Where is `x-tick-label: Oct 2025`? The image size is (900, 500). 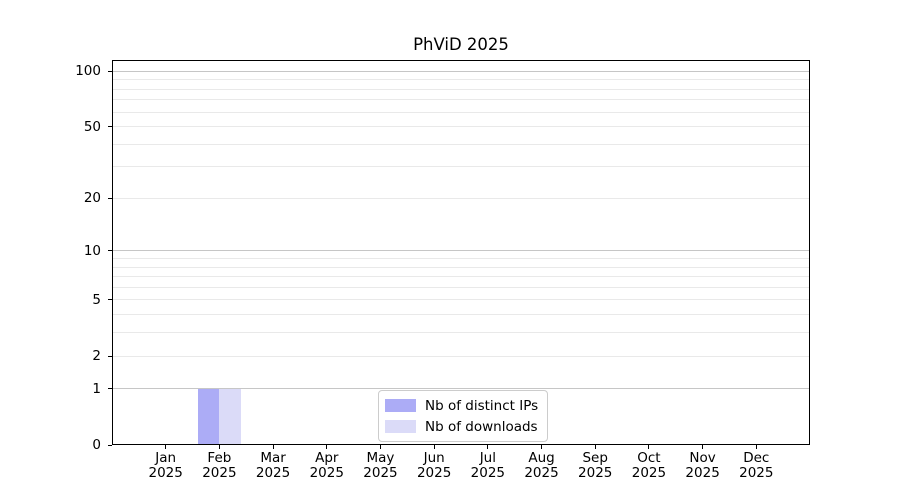
x-tick-label: Oct 2025 is located at coordinates (649, 466).